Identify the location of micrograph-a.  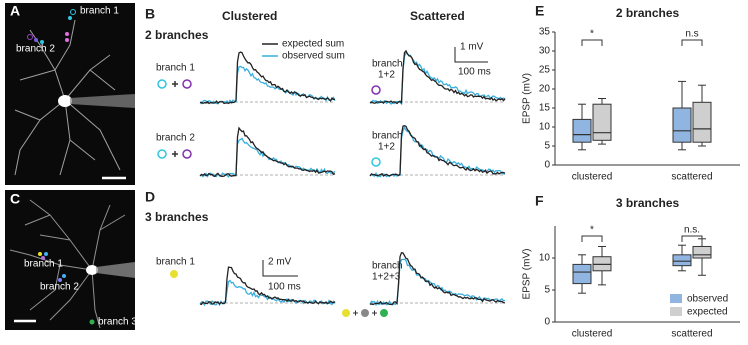
(70, 94).